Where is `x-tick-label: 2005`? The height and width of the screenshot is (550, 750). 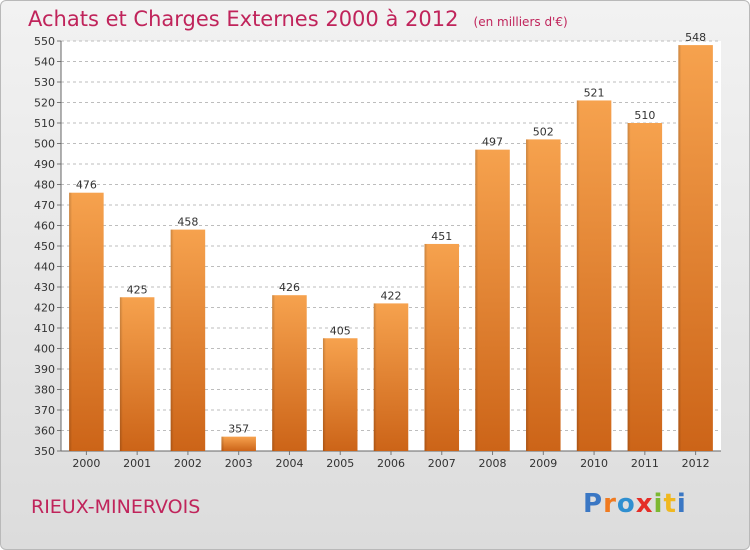
x-tick-label: 2005 is located at coordinates (340, 463).